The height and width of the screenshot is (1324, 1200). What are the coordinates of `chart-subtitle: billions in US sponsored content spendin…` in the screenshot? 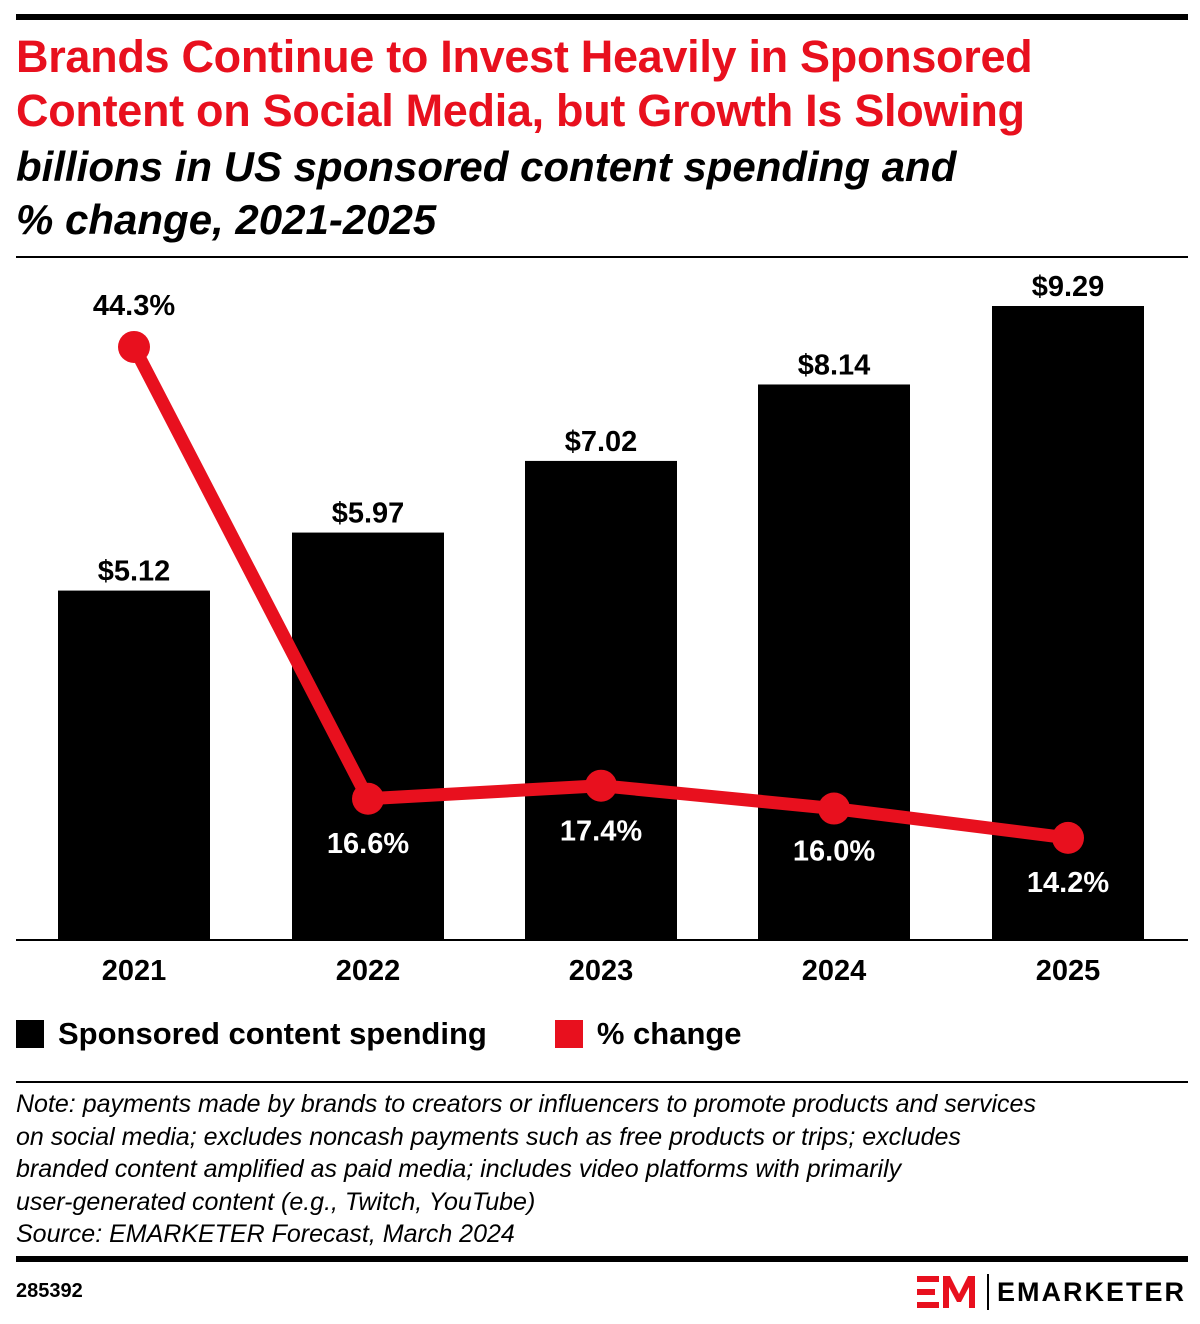 It's located at (602, 193).